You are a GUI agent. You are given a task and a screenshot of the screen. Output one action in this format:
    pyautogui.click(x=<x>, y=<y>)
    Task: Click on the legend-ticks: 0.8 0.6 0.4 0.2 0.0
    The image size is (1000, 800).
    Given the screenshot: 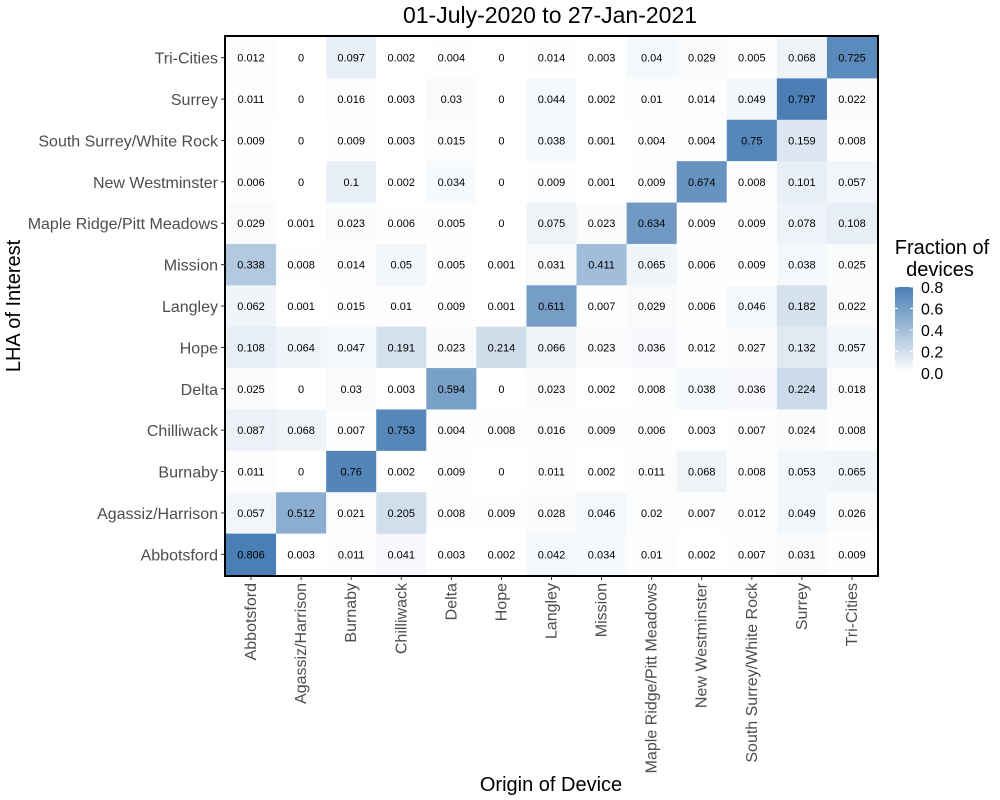 What is the action you would take?
    pyautogui.click(x=919, y=331)
    